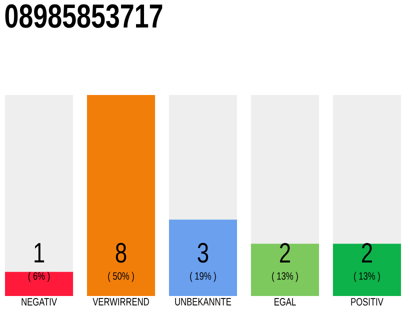 The width and height of the screenshot is (410, 320). What do you see at coordinates (39, 252) in the screenshot?
I see `annotation: 1` at bounding box center [39, 252].